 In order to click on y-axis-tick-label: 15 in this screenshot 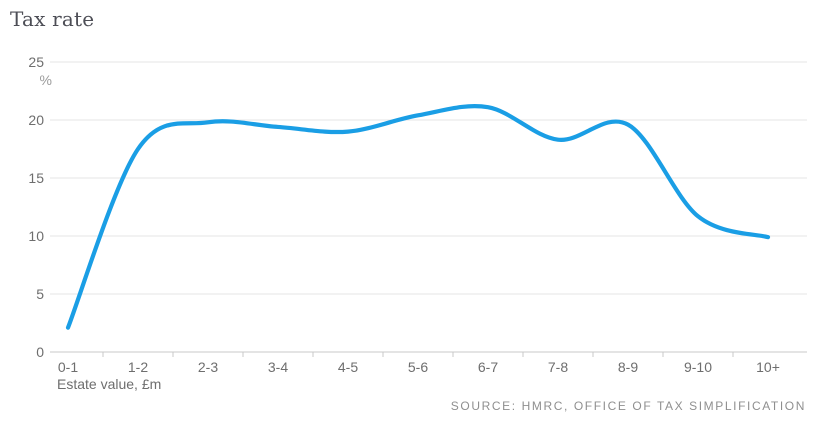, I will do `click(36, 178)`.